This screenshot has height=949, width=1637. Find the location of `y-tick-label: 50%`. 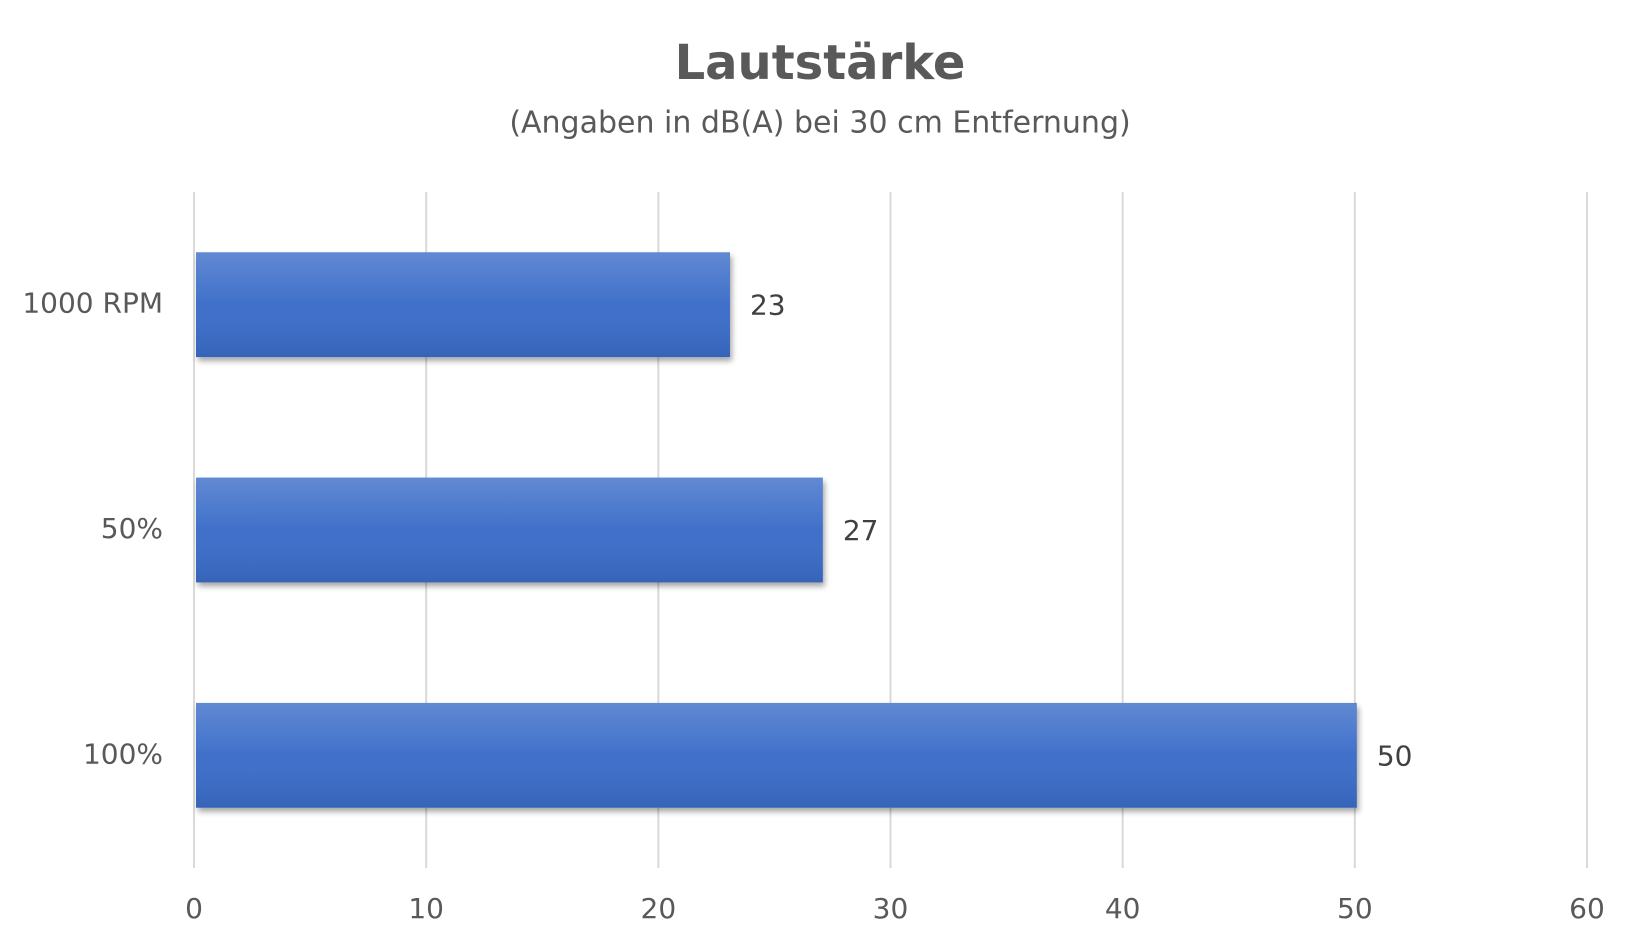

y-tick-label: 50% is located at coordinates (132, 528).